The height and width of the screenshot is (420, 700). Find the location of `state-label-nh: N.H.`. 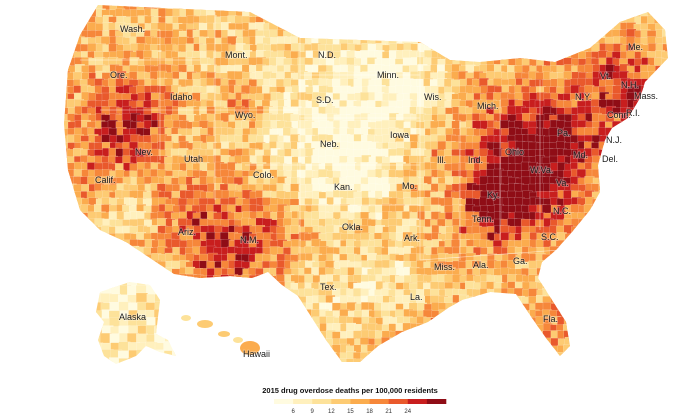

state-label-nh: N.H. is located at coordinates (630, 85).